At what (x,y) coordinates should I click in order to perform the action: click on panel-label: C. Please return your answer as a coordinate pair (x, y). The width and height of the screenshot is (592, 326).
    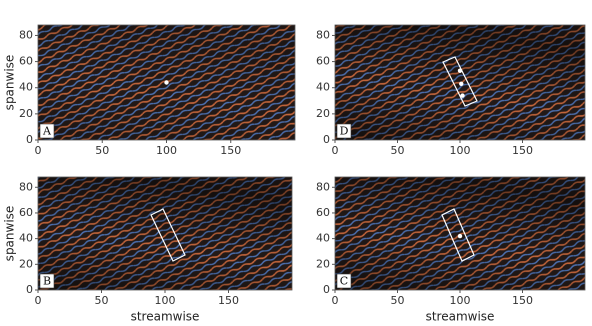
    Looking at the image, I should click on (344, 281).